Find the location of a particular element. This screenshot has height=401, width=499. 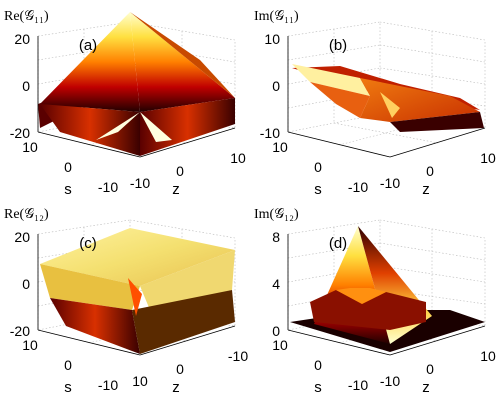

chart-title: Im(𝒢₁₂) is located at coordinates (276, 214).